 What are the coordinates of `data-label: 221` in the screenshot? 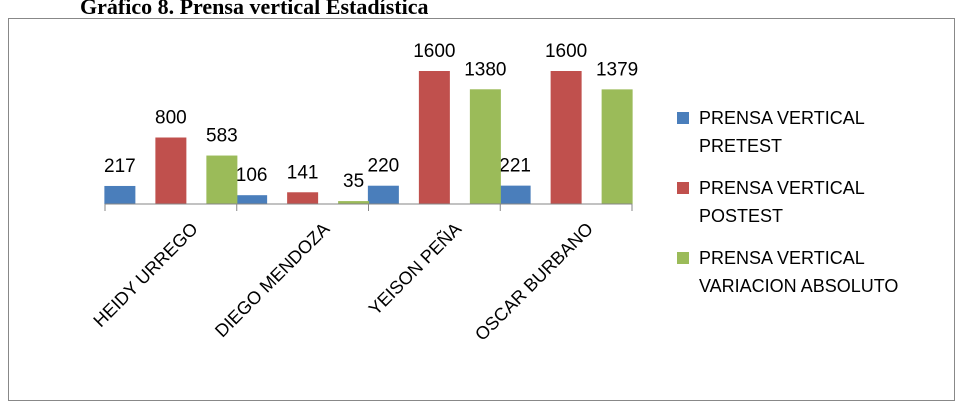 It's located at (515, 166).